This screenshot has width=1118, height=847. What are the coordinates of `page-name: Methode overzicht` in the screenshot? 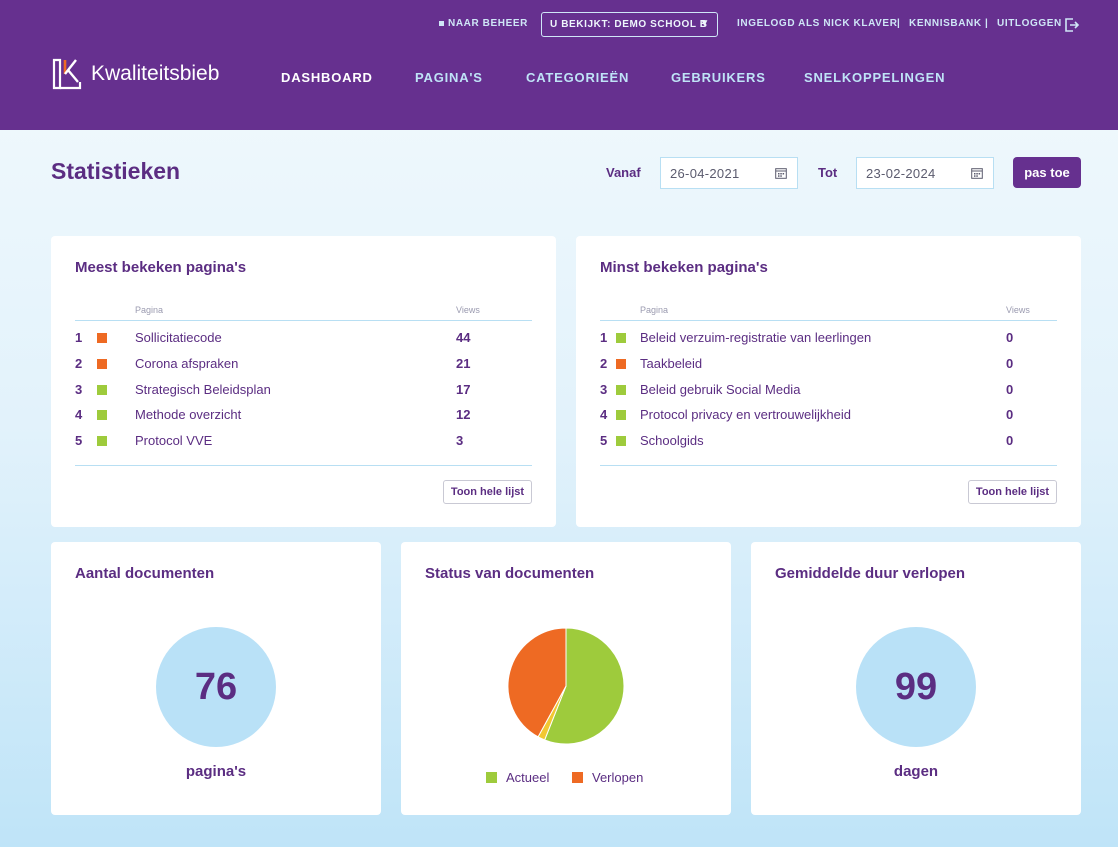 It's located at (188, 414).